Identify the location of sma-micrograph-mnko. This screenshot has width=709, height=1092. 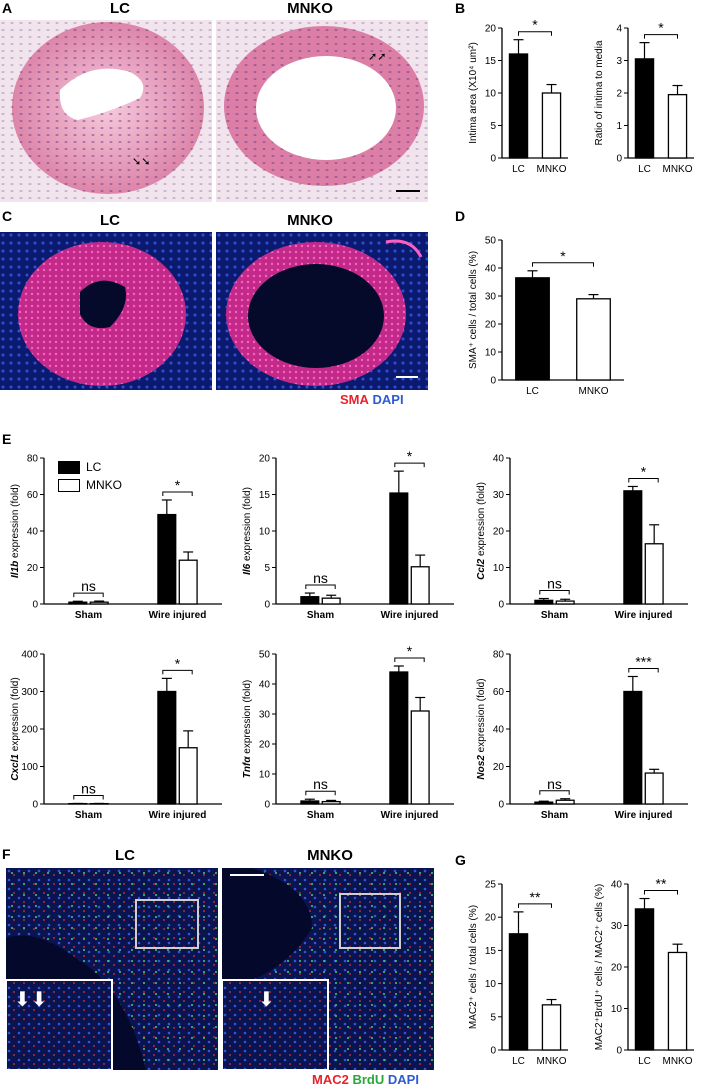
(322, 311).